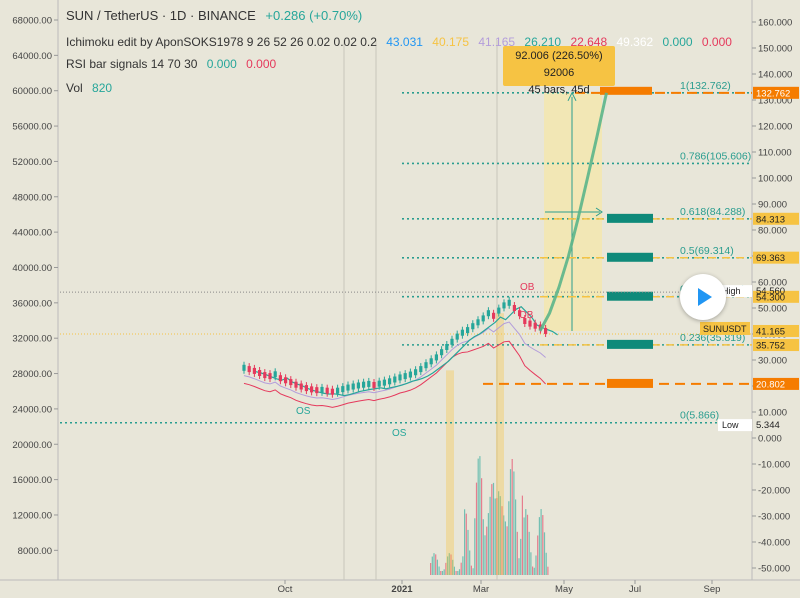 This screenshot has width=800, height=598. What do you see at coordinates (770, 439) in the screenshot?
I see `right-tick-label: 0.000` at bounding box center [770, 439].